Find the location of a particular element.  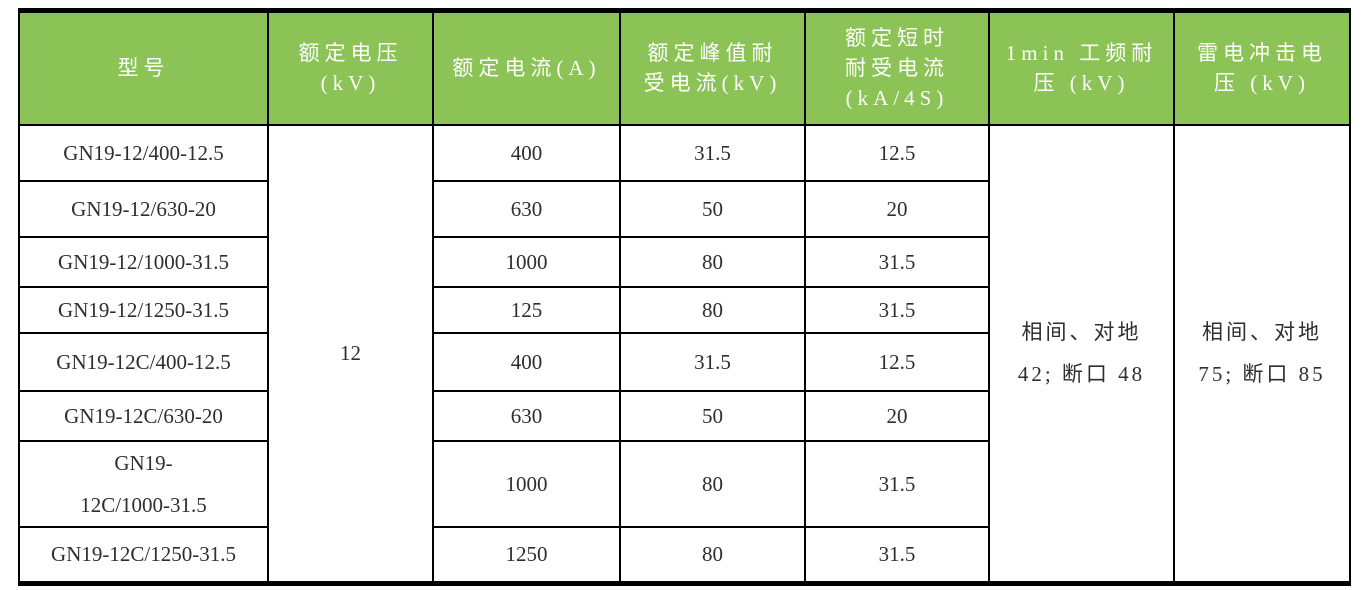

rated-voltage-cell: 12 is located at coordinates (350, 354).